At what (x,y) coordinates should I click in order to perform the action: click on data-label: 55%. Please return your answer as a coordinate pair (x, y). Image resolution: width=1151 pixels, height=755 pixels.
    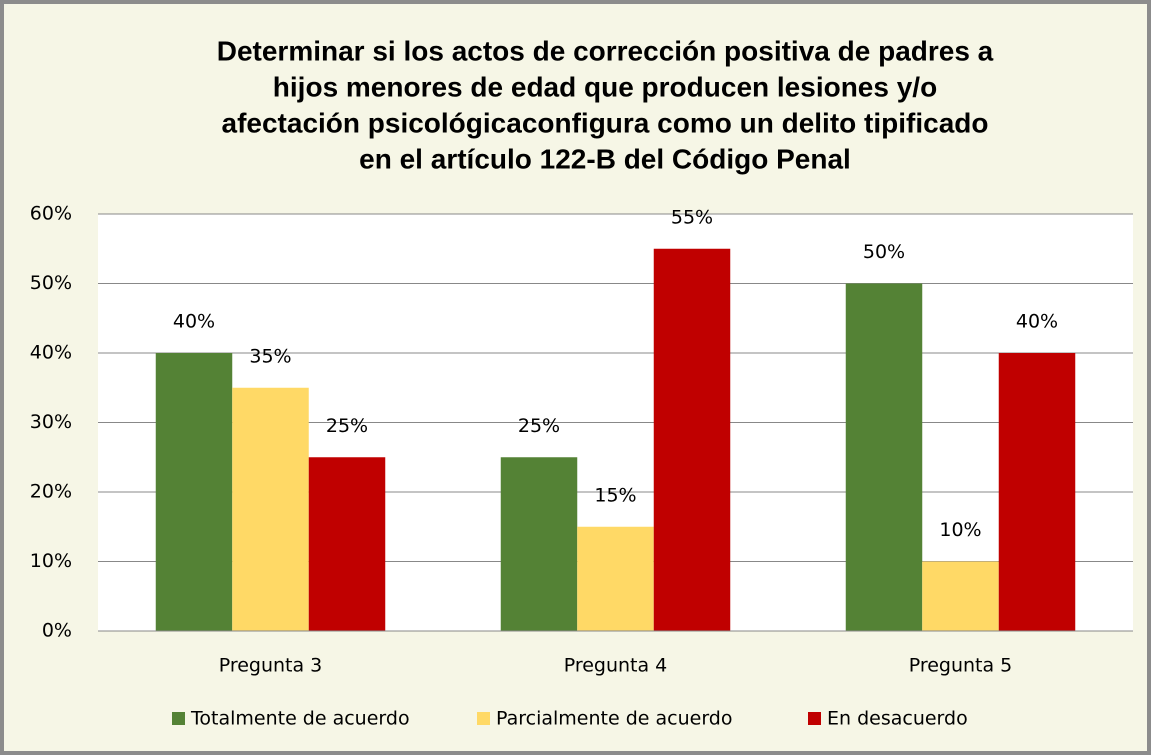
    Looking at the image, I should click on (692, 217).